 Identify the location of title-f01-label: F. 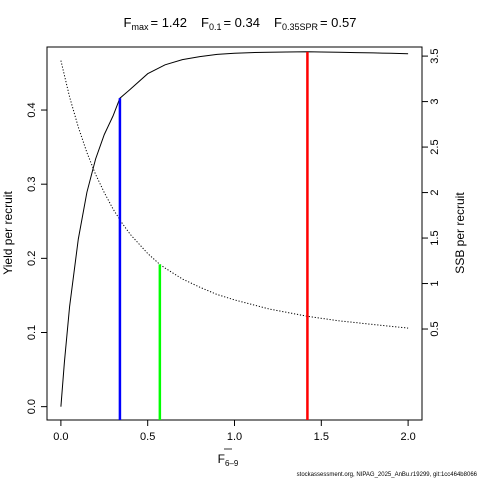
(205, 22).